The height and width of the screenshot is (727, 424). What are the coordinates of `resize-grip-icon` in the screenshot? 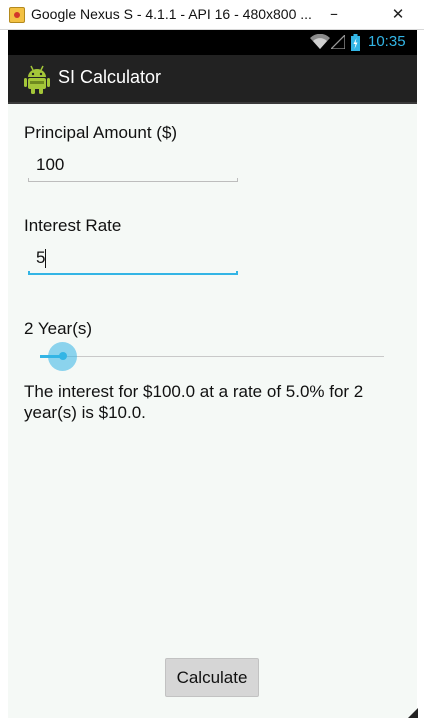 It's located at (413, 713).